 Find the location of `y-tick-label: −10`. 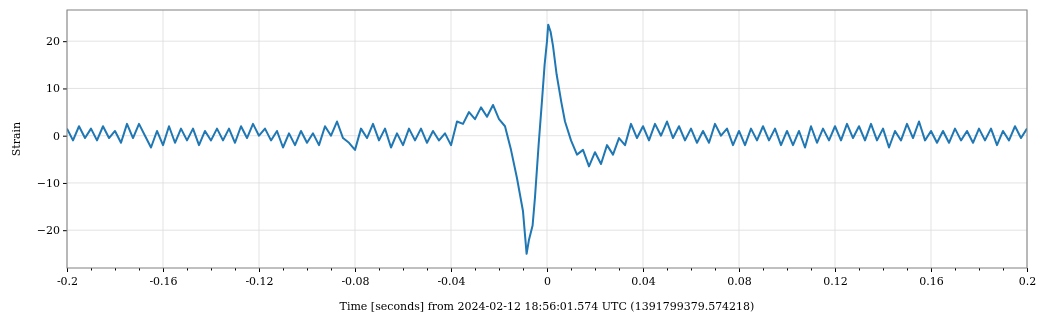

y-tick-label: −10 is located at coordinates (48, 183).